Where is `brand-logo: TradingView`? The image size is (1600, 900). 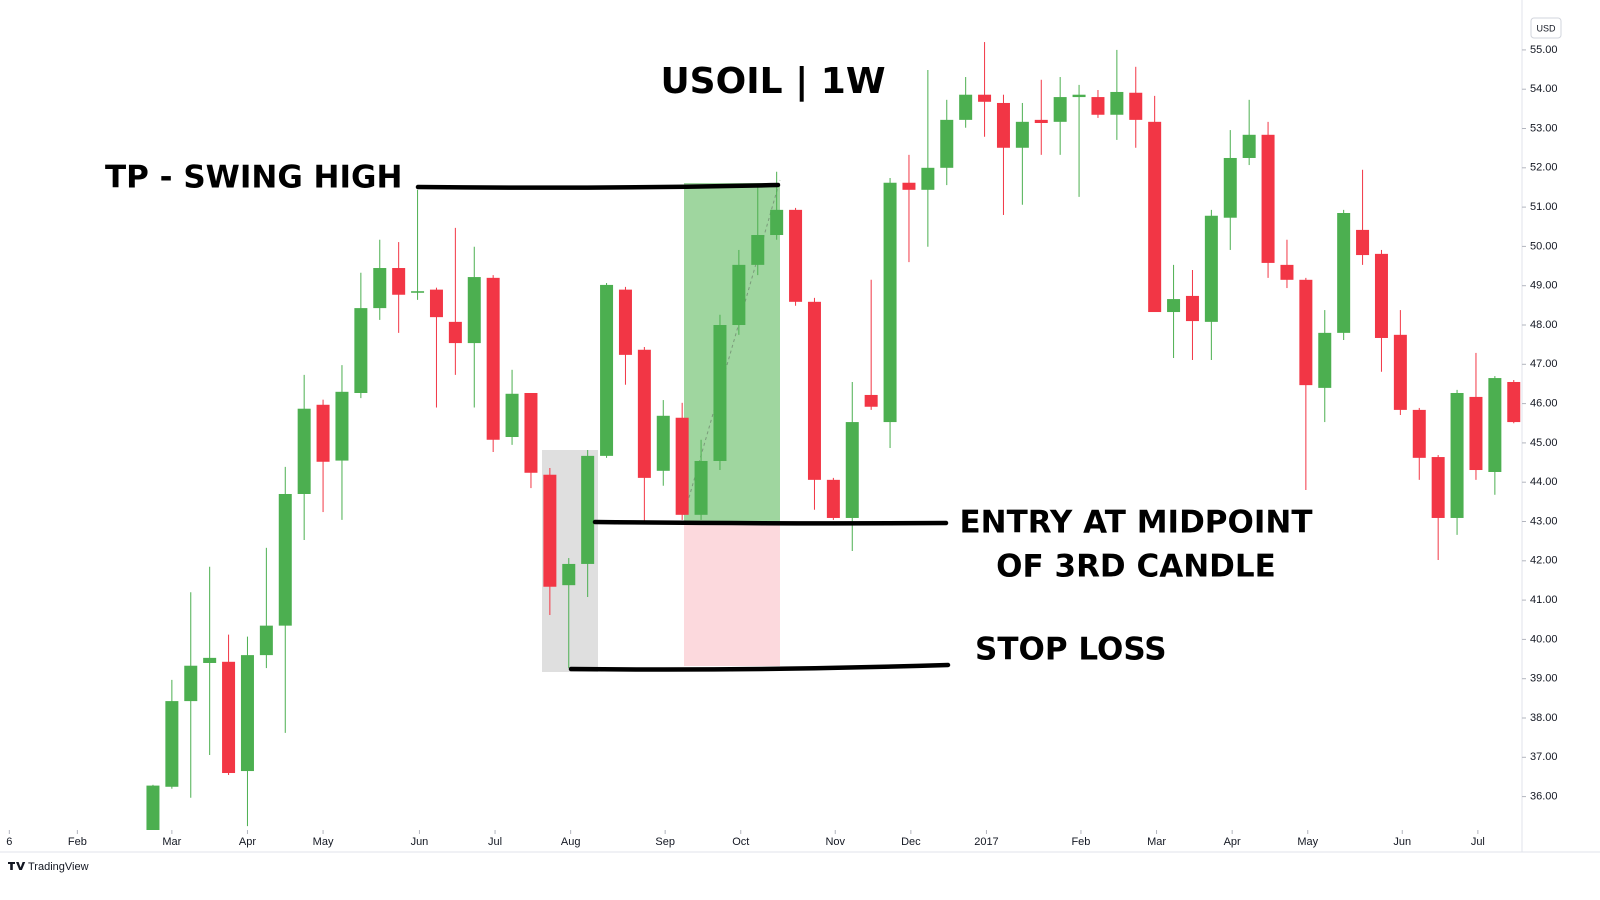
brand-logo: TradingView is located at coordinates (48, 867).